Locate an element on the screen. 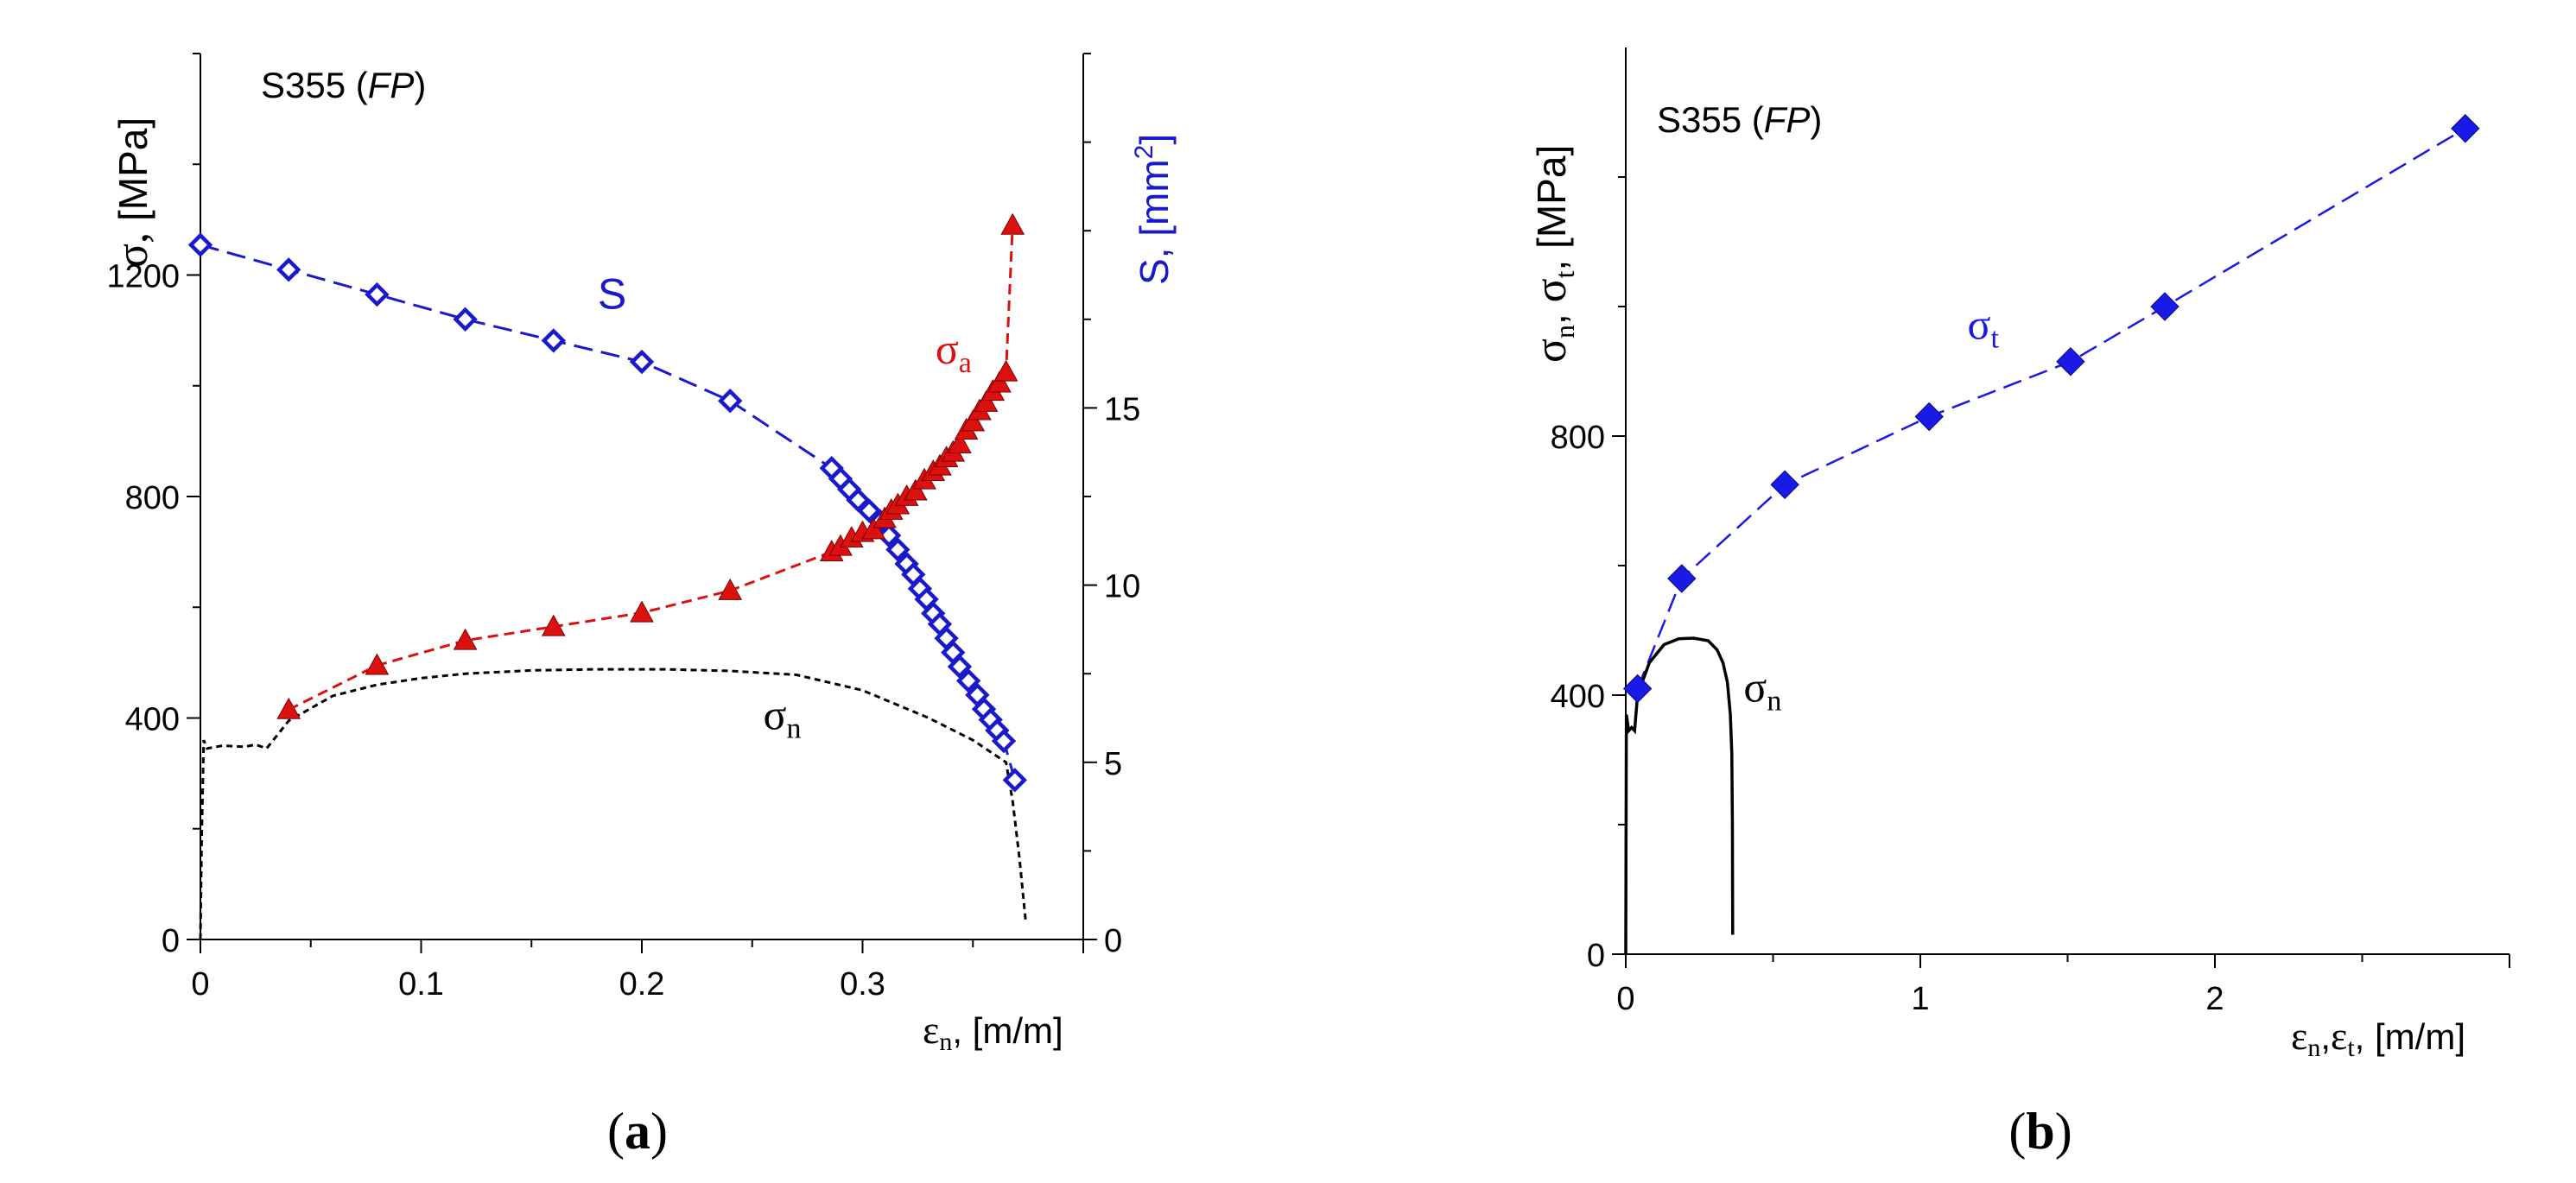  series-label-sigma-t-sub: t is located at coordinates (1995, 339).